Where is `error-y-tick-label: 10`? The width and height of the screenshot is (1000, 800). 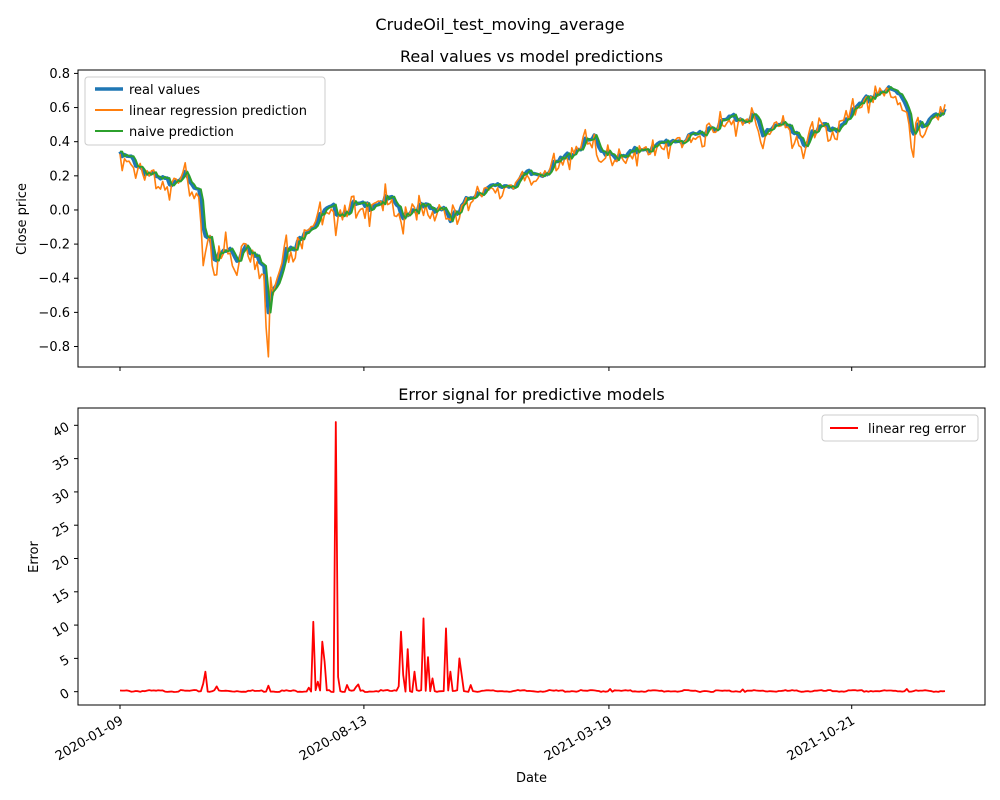 error-y-tick-label: 10 is located at coordinates (61, 629).